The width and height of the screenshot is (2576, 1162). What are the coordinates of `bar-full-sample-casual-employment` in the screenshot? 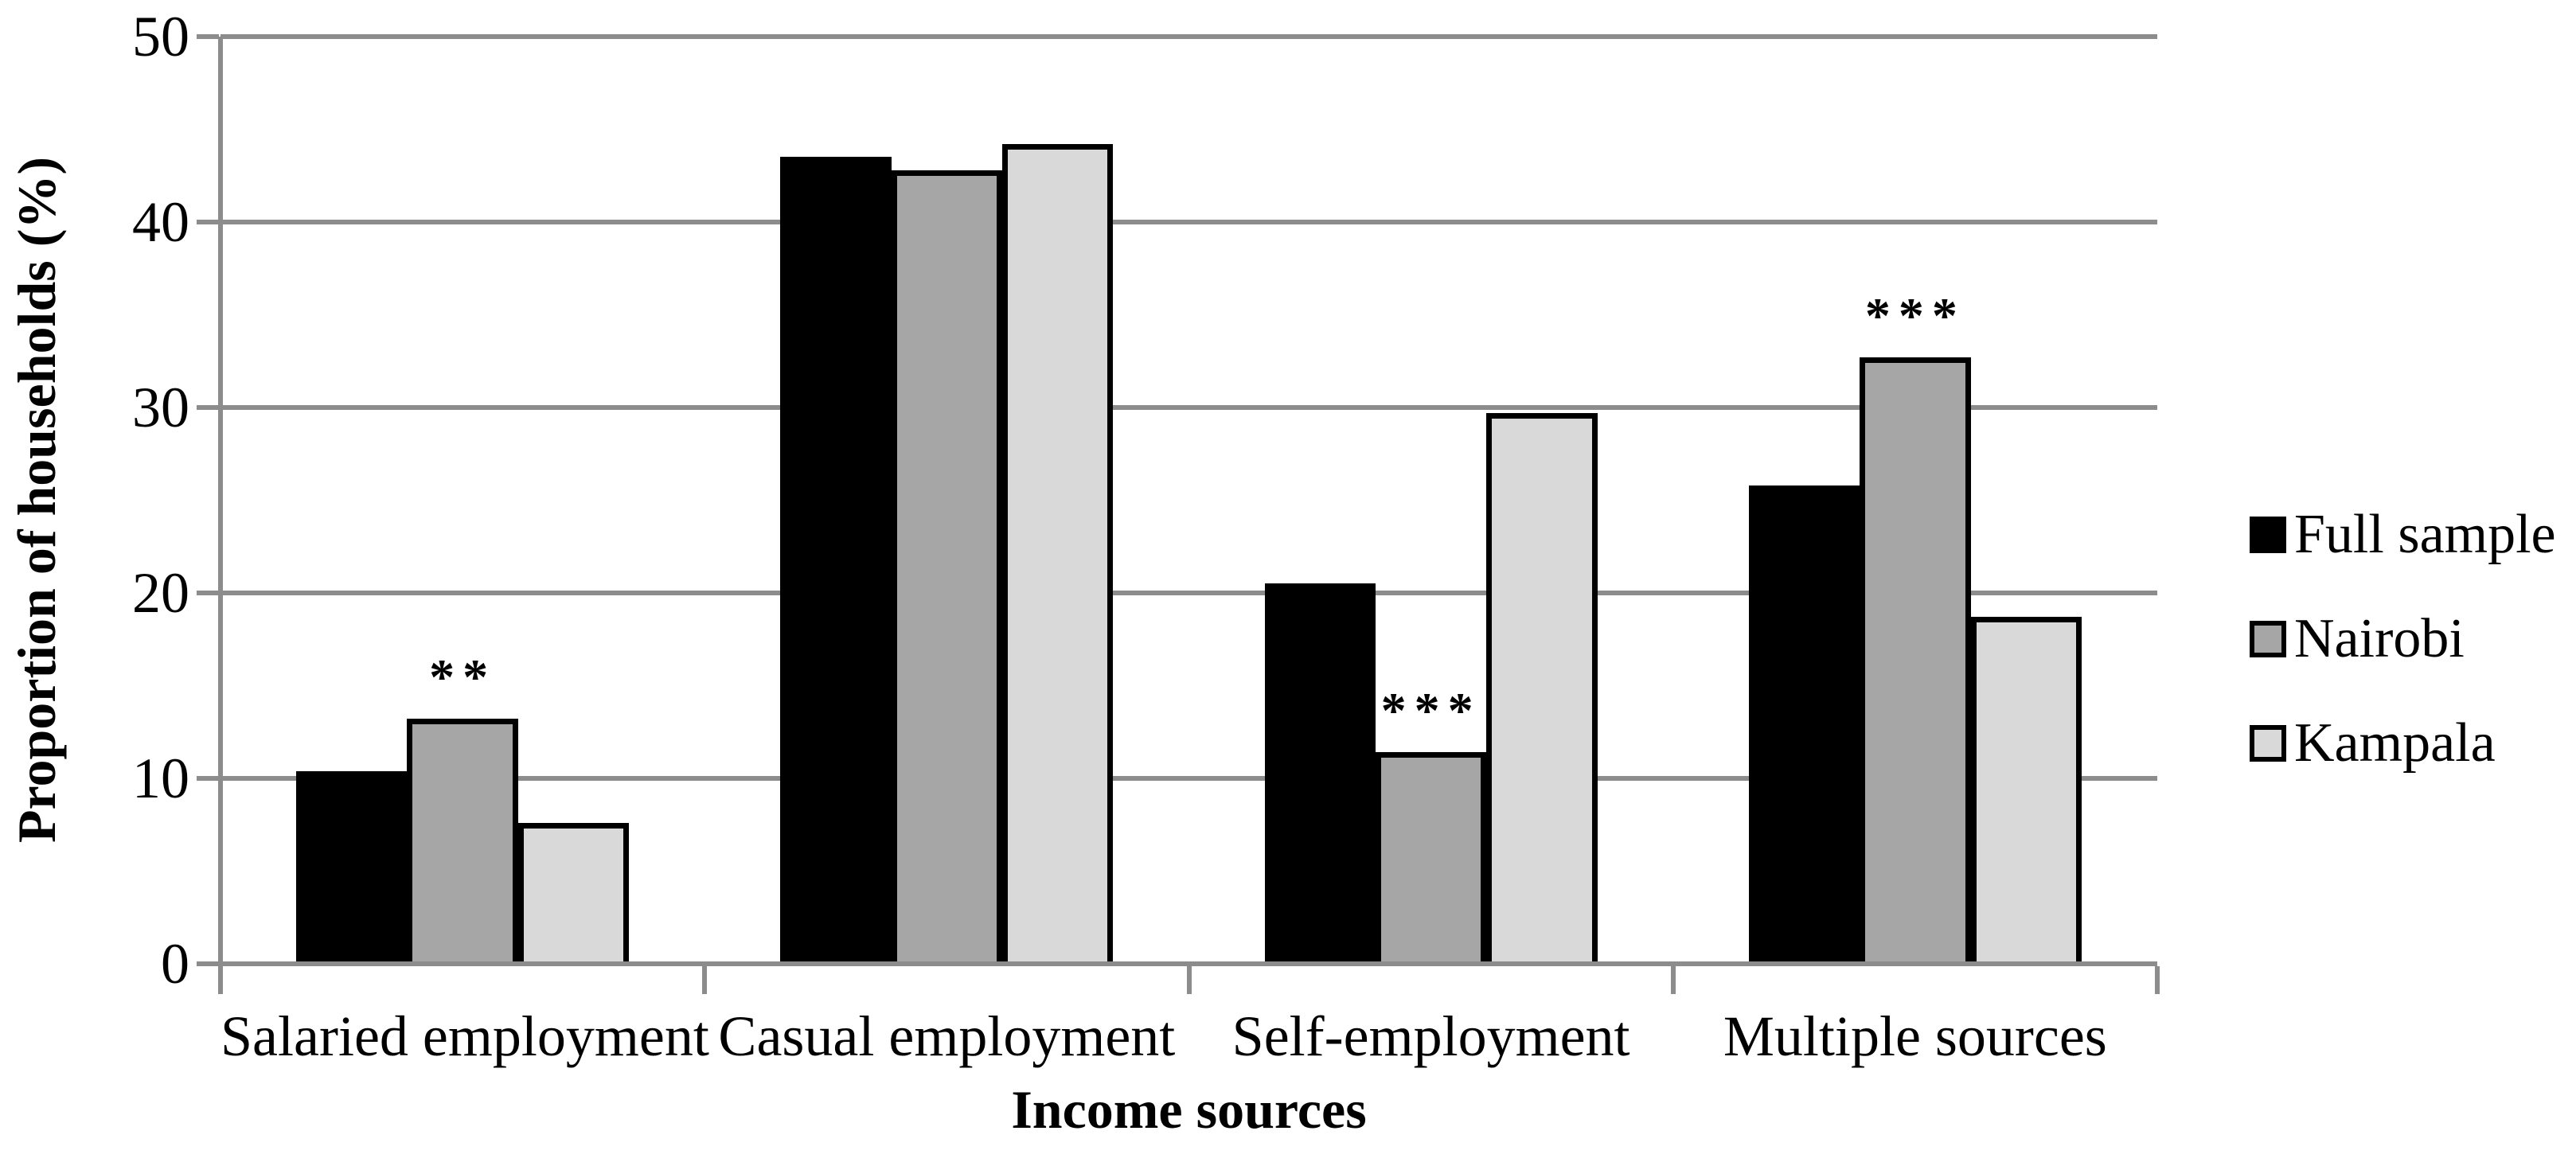 It's located at (836, 560).